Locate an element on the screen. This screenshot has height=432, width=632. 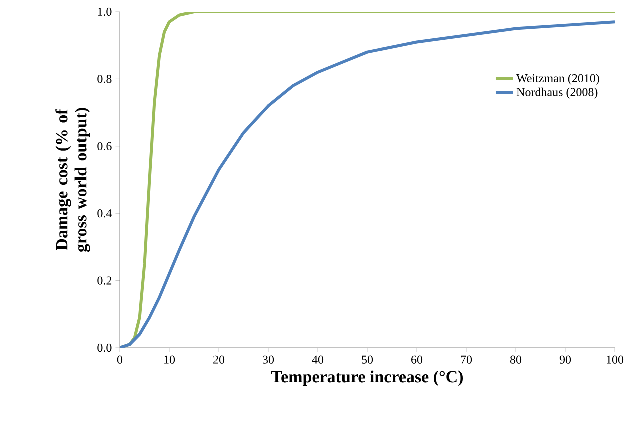
x-tick-label: 60 is located at coordinates (417, 360).